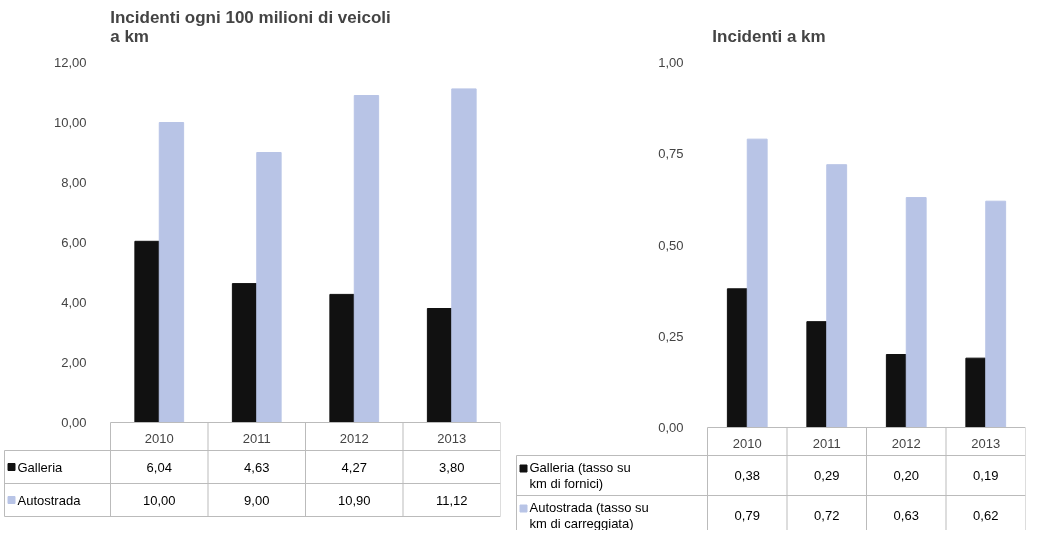  Describe the element at coordinates (354, 467) in the screenshot. I see `data-label: 4,27` at that location.